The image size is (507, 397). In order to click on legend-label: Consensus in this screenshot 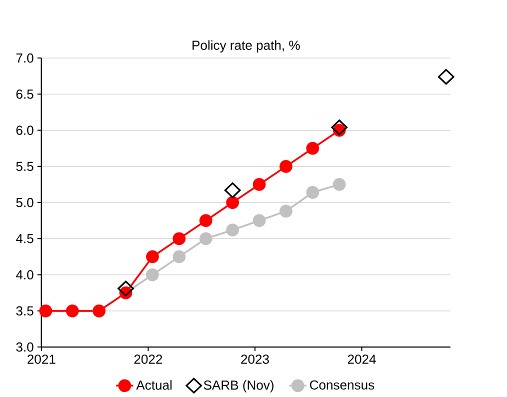, I will do `click(342, 385)`.